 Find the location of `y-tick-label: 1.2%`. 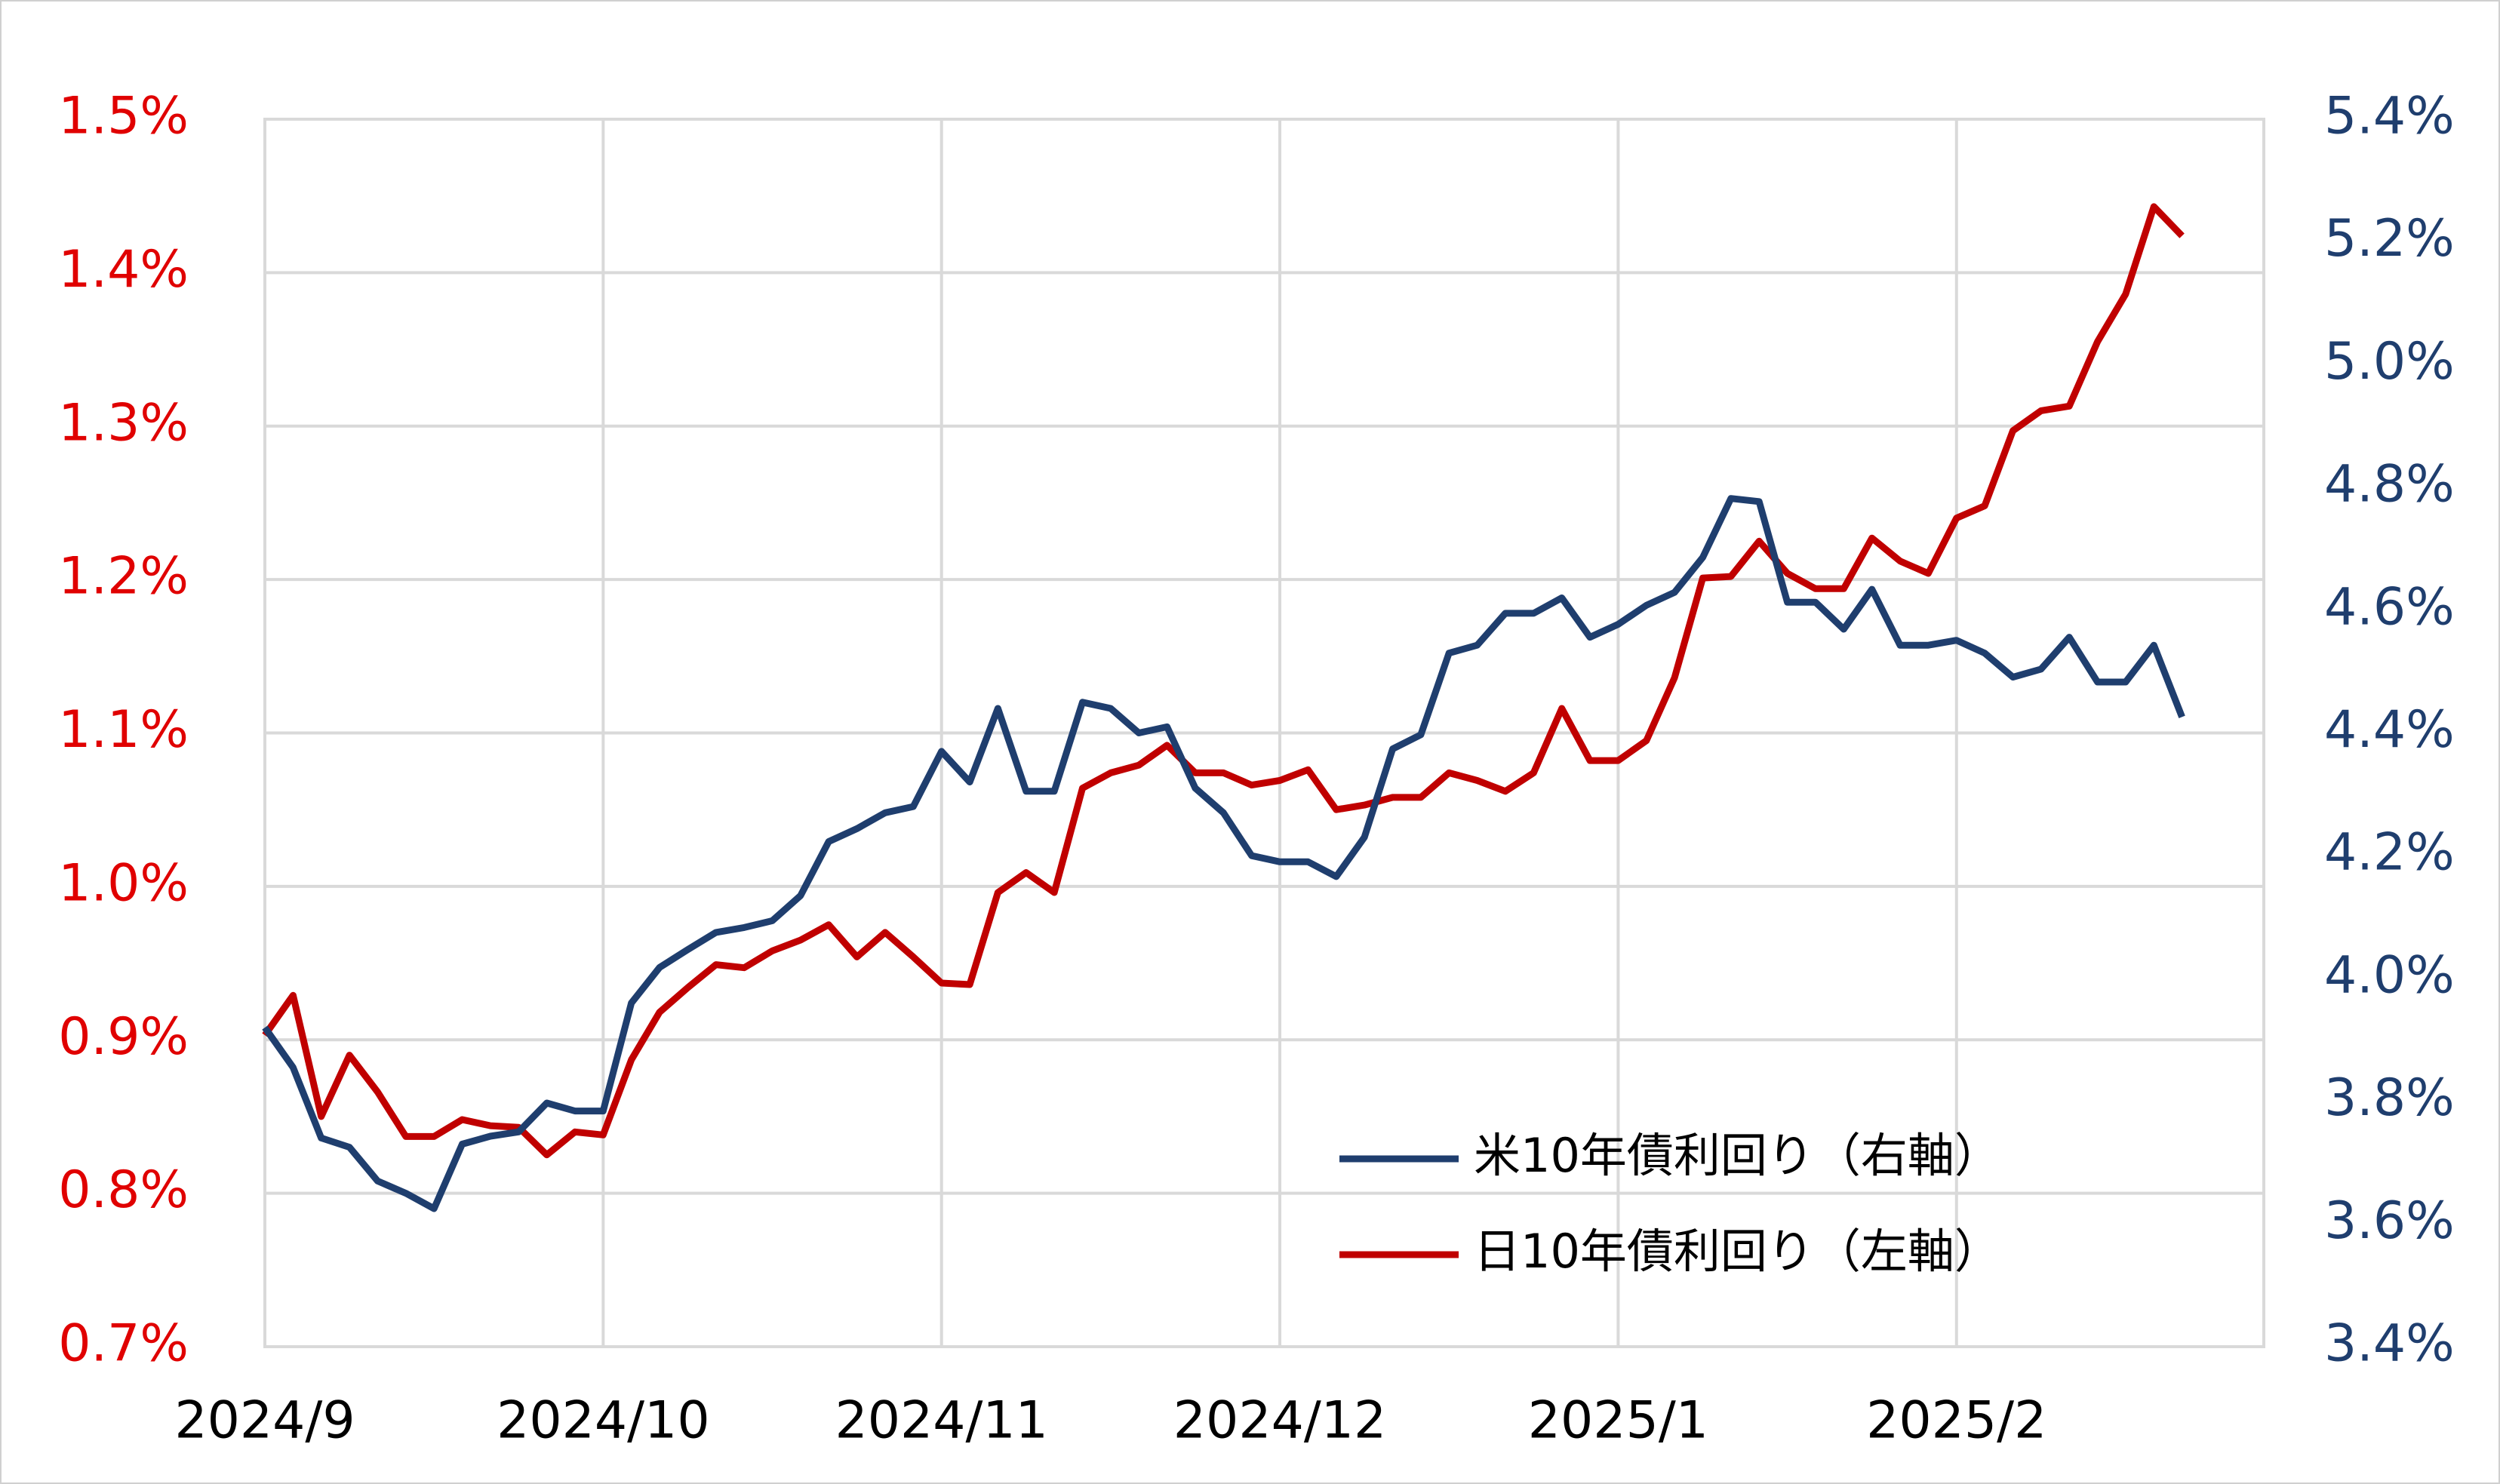

y-tick-label: 1.2% is located at coordinates (123, 577).